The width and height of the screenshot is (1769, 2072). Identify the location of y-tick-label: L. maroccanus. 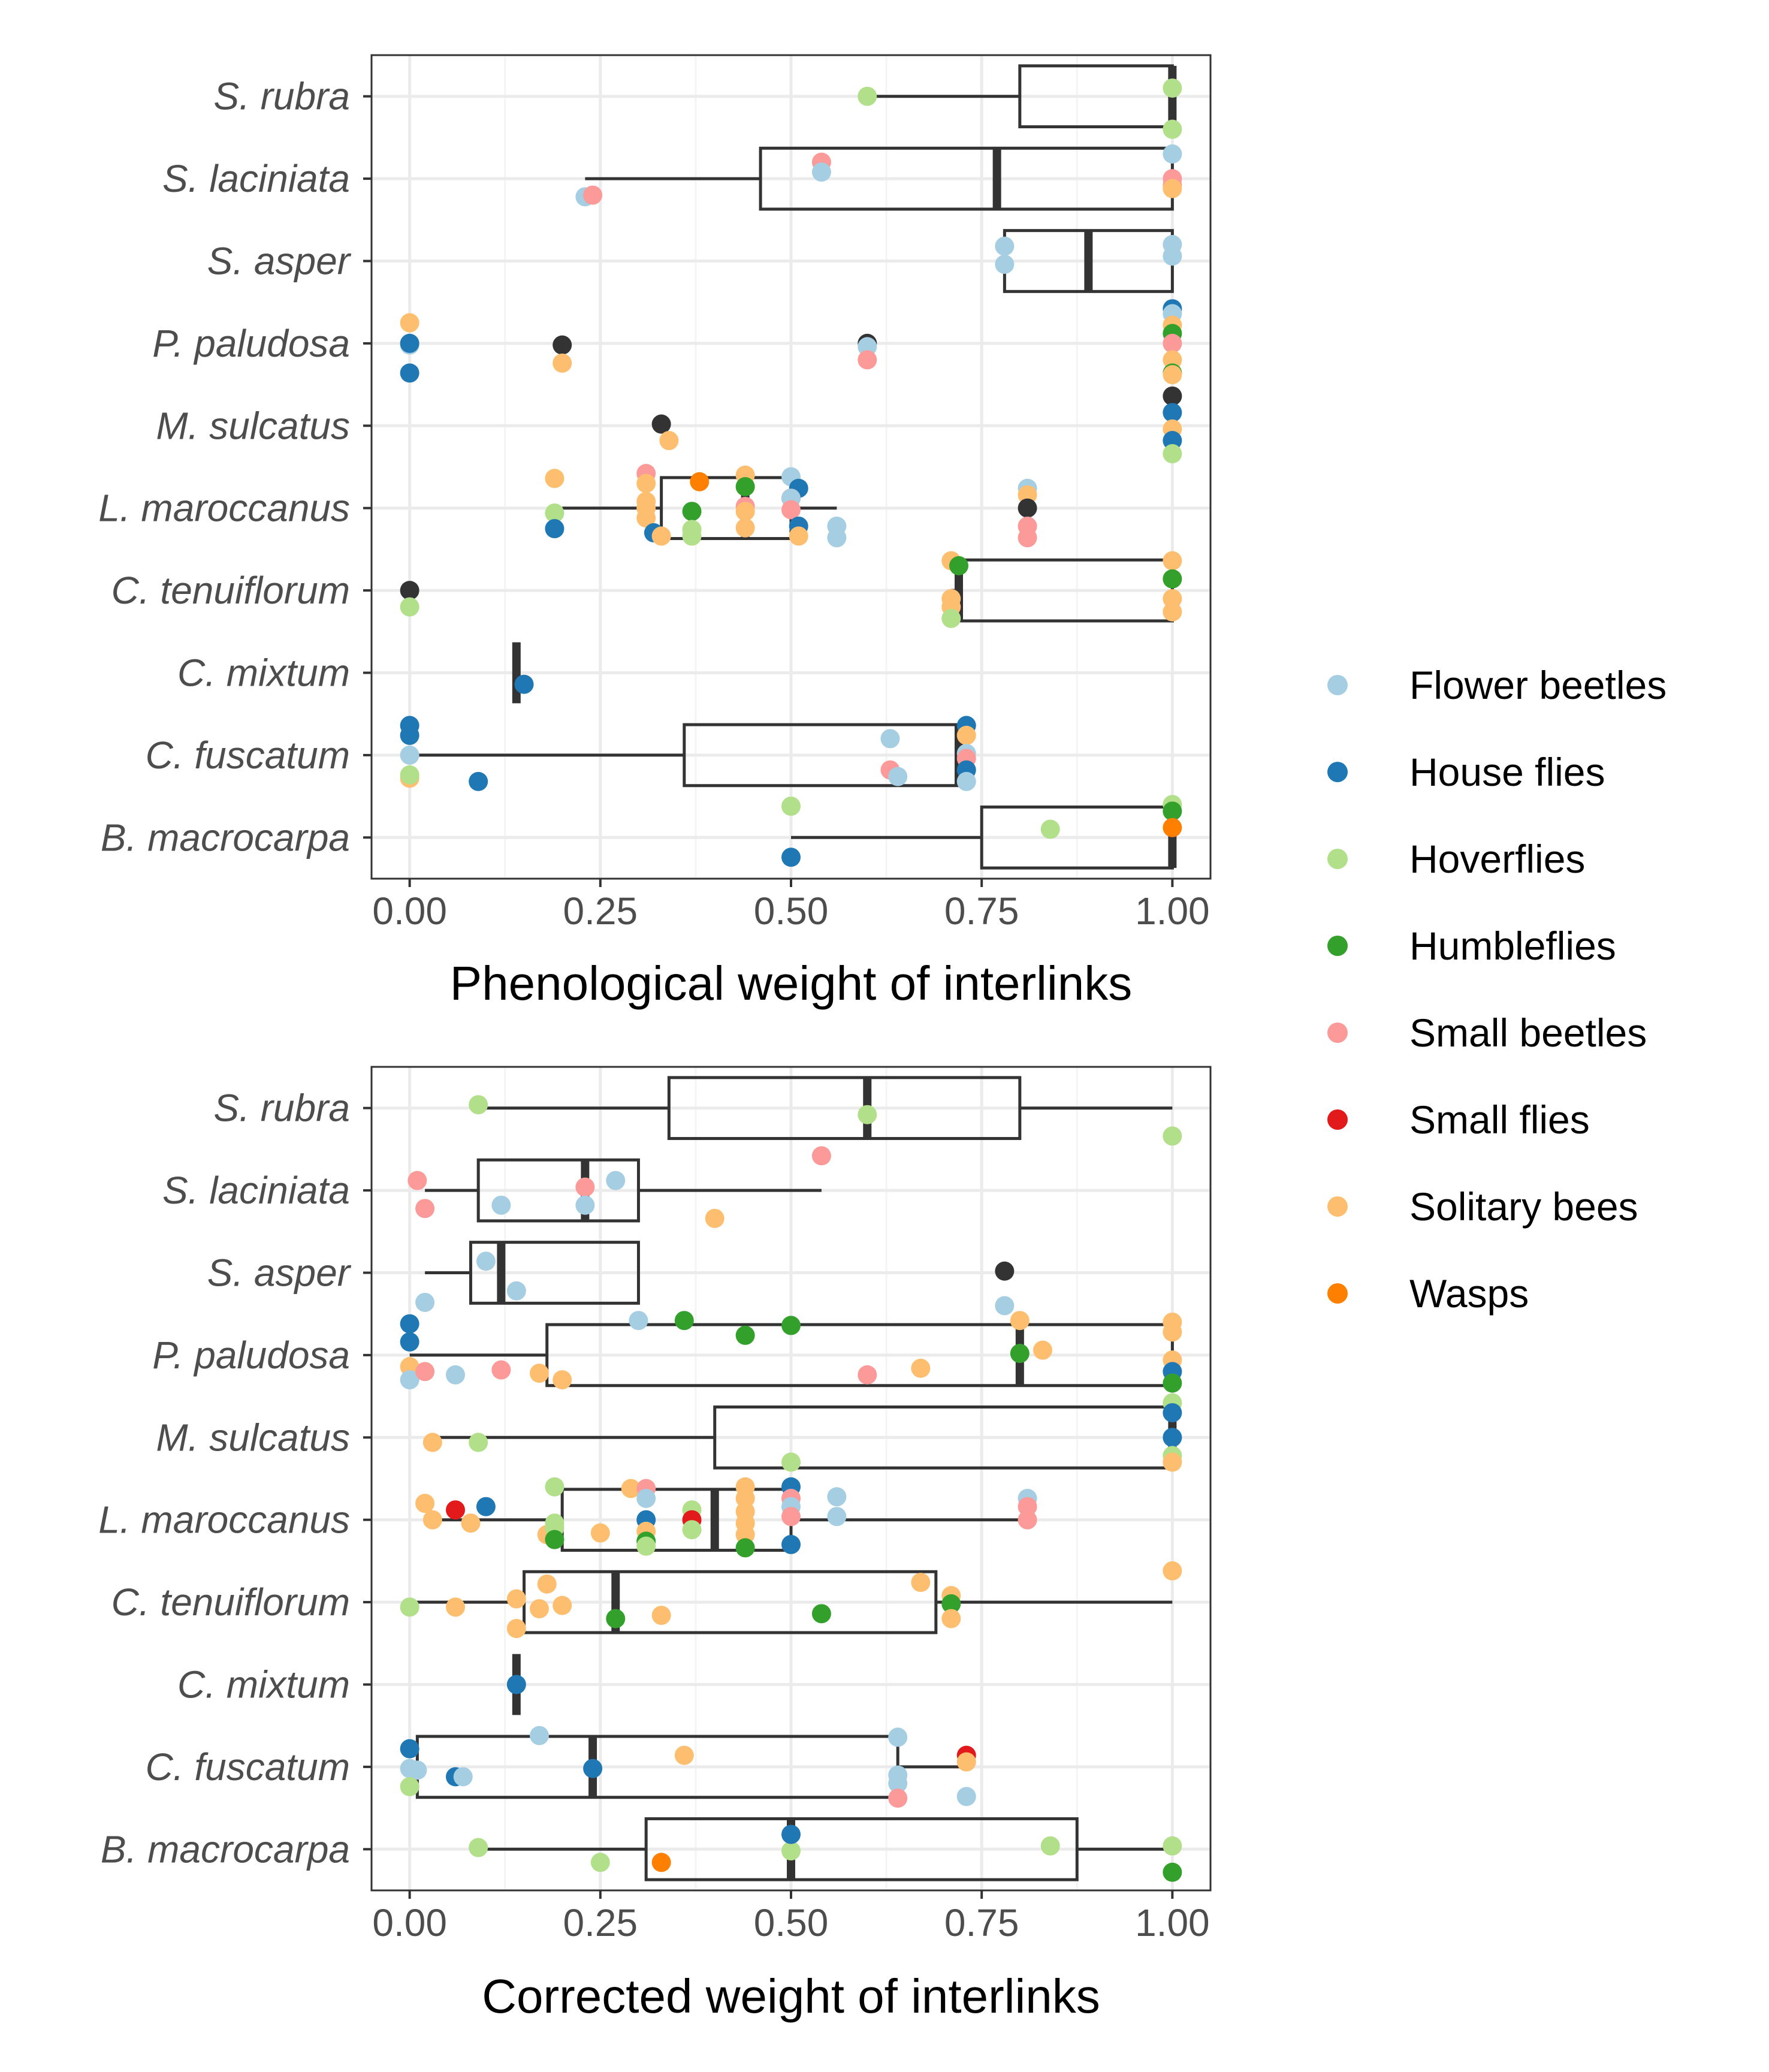
(224, 509).